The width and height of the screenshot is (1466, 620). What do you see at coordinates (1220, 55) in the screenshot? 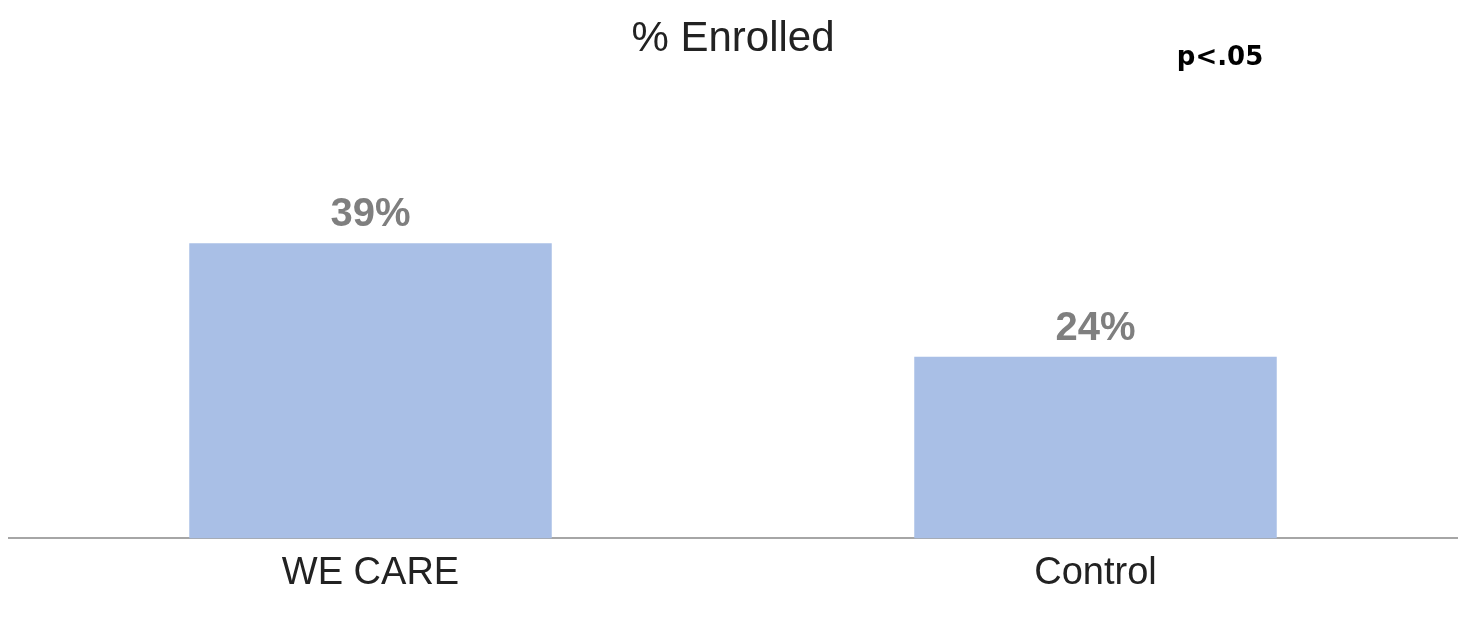
I see `text: p<.05` at bounding box center [1220, 55].